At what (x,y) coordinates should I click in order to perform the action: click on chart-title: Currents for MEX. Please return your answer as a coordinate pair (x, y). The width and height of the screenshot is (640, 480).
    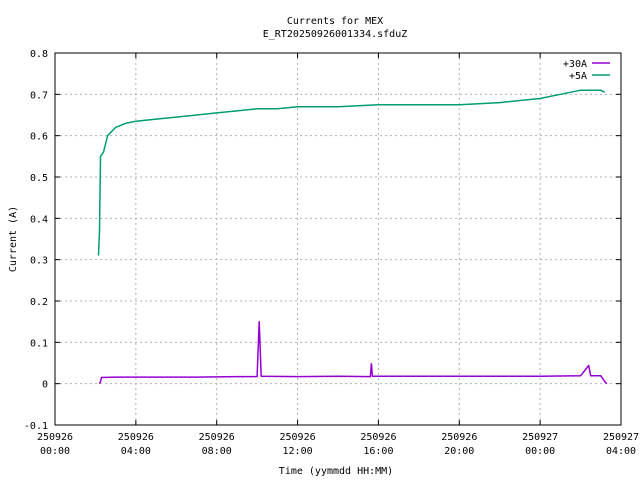
    Looking at the image, I should click on (335, 21).